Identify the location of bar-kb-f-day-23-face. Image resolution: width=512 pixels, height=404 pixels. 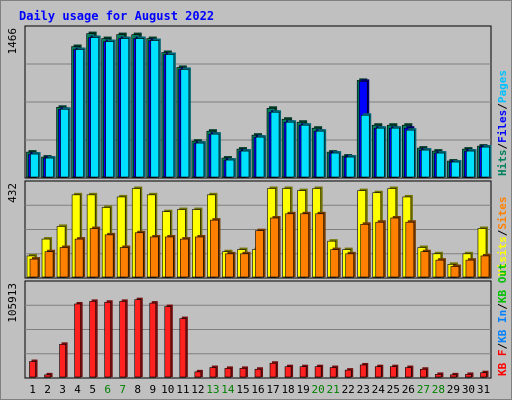
(363, 371).